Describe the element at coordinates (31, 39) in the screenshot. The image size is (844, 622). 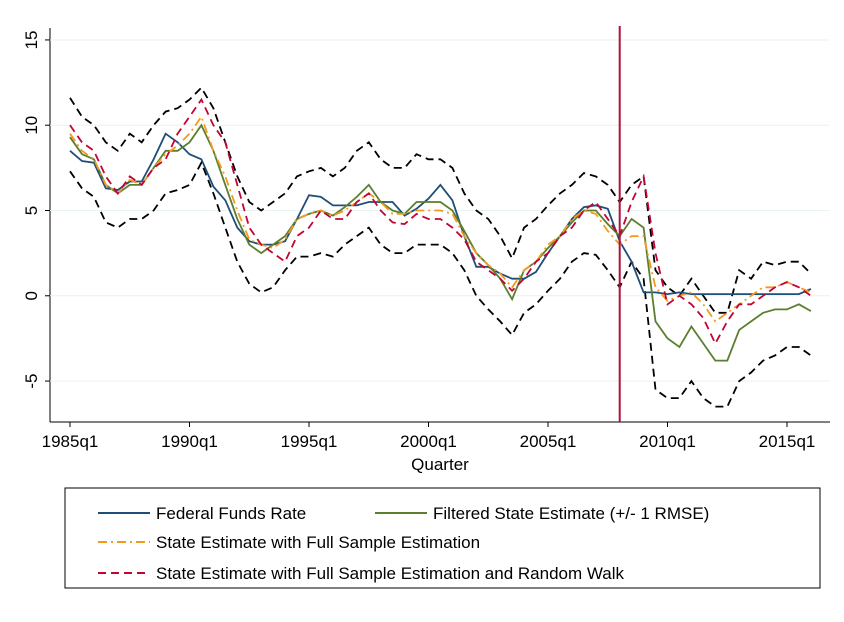
I see `y-tick-label: 15` at that location.